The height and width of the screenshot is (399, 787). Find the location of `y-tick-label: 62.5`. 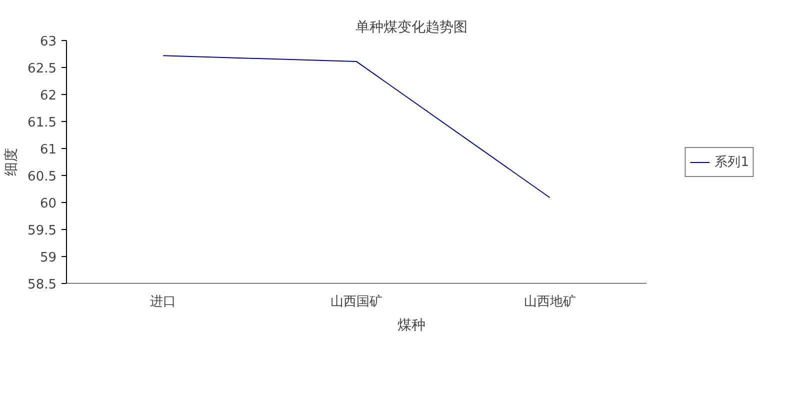

y-tick-label: 62.5 is located at coordinates (42, 69).